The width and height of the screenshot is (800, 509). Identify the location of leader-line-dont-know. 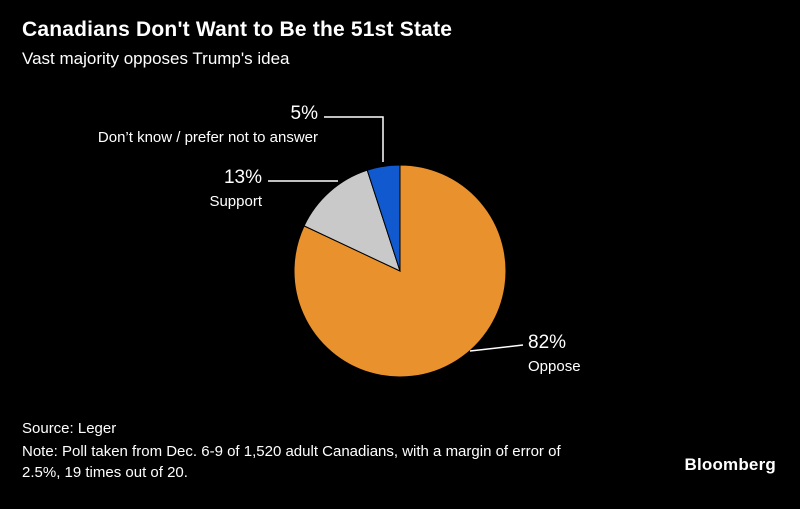
(354, 139).